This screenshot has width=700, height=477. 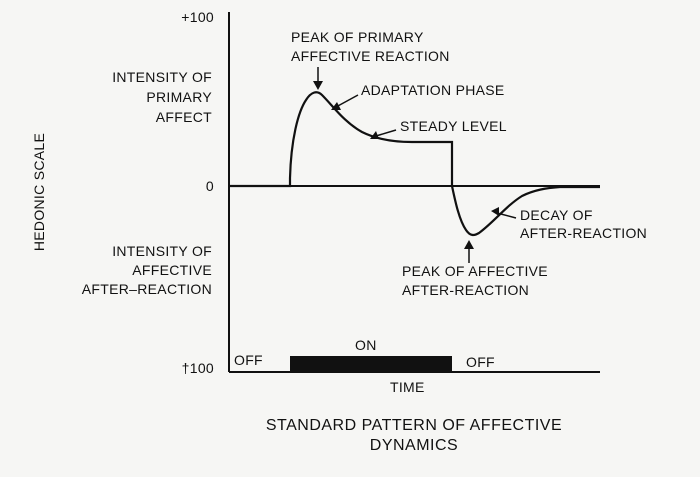 What do you see at coordinates (506, 215) in the screenshot?
I see `decay-arrow` at bounding box center [506, 215].